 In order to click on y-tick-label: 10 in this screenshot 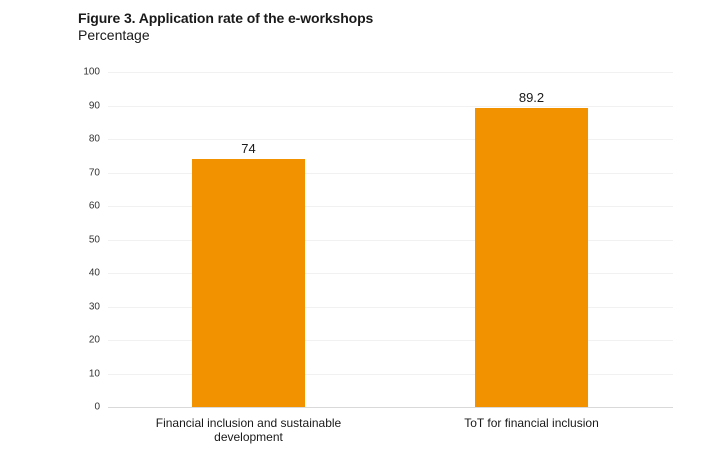, I will do `click(94, 374)`.